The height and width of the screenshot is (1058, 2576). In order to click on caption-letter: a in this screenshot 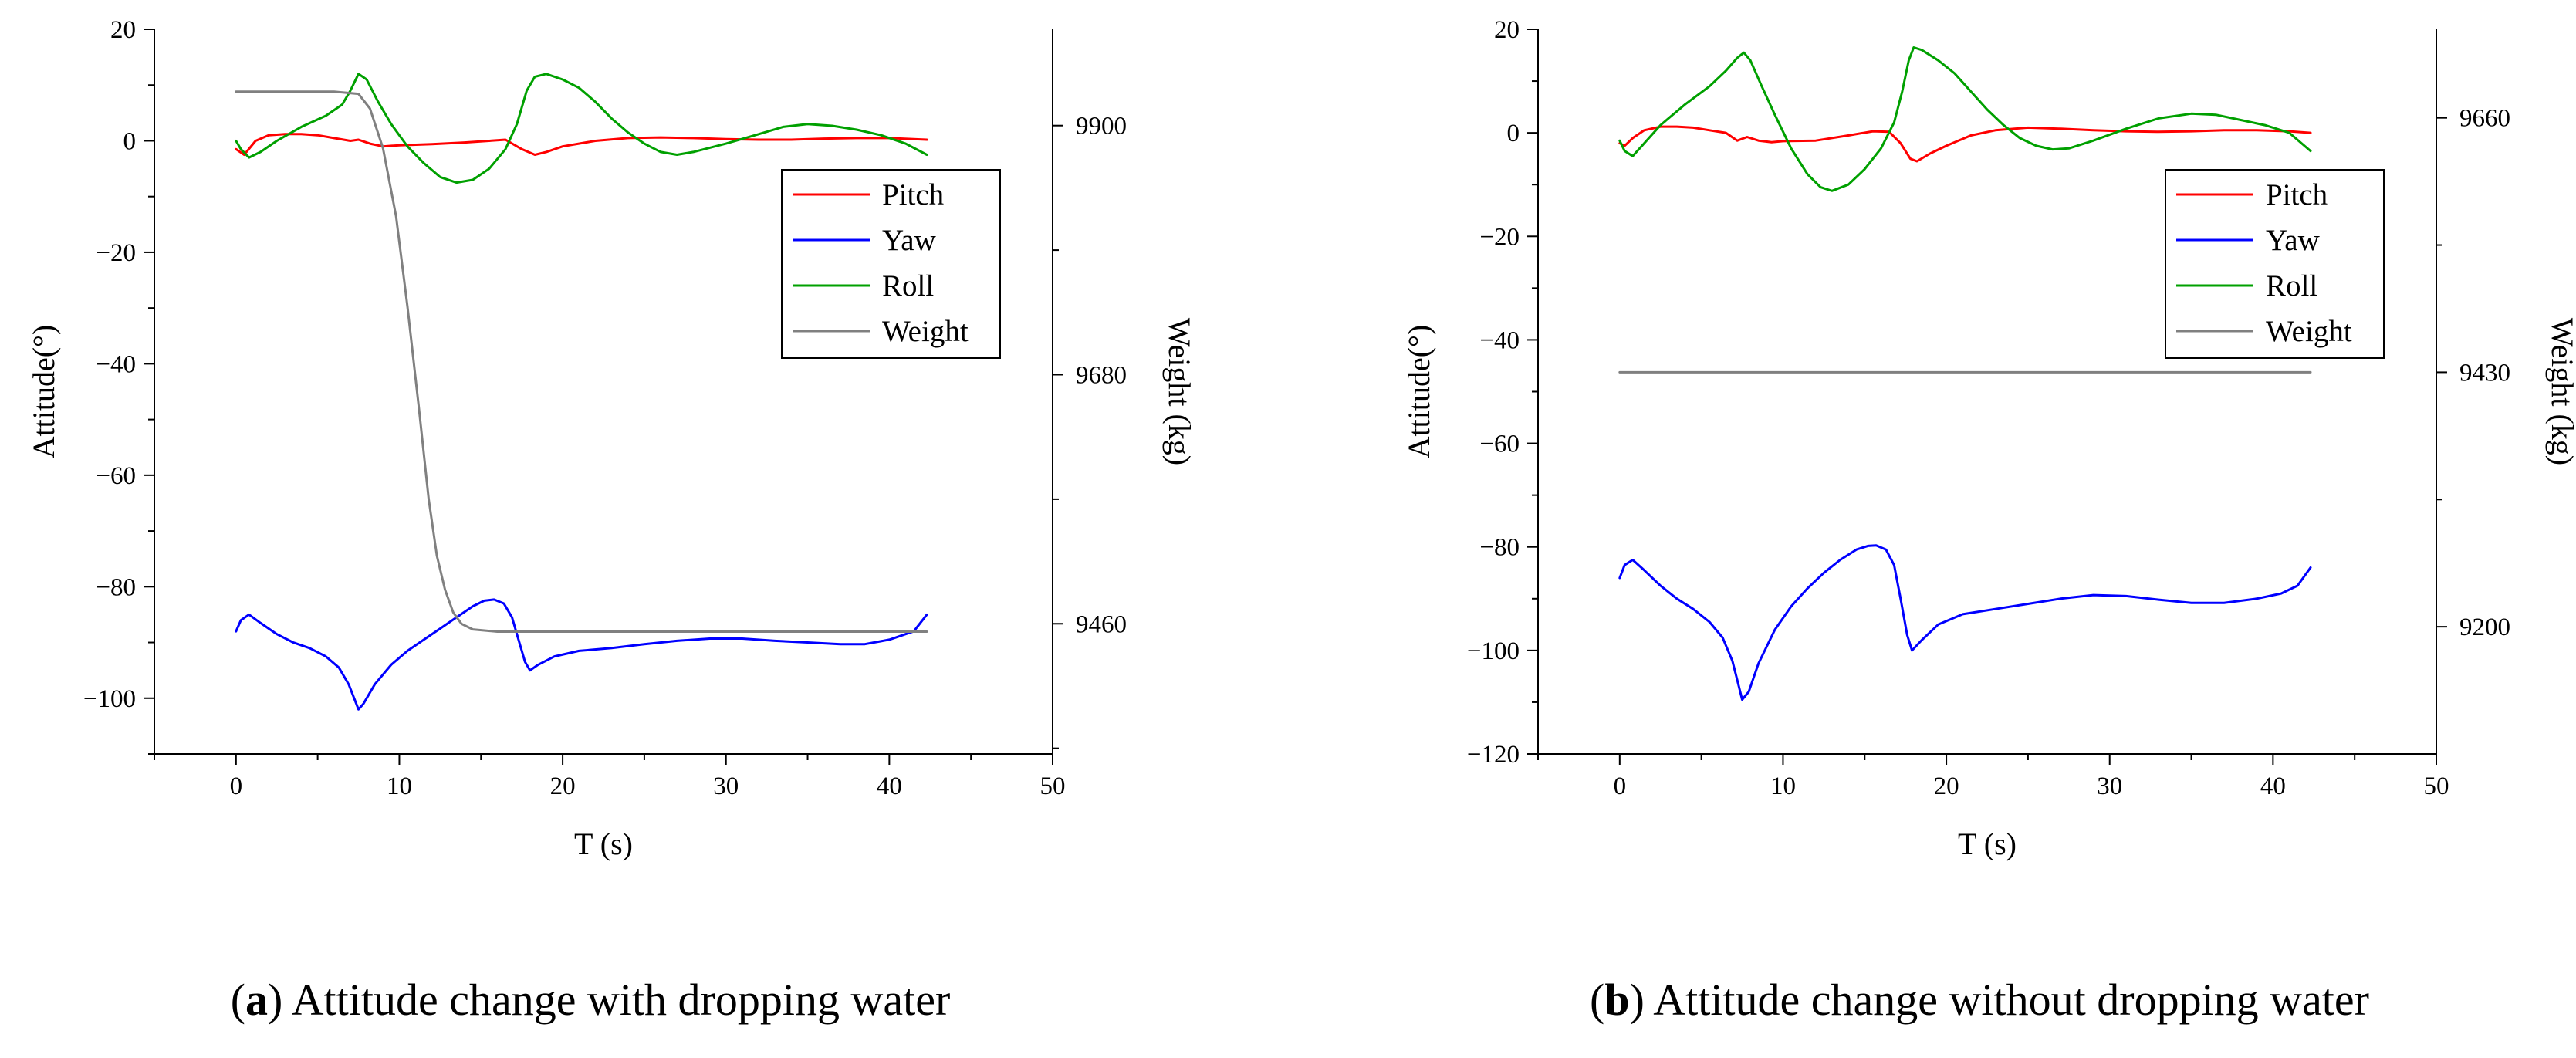, I will do `click(256, 1000)`.